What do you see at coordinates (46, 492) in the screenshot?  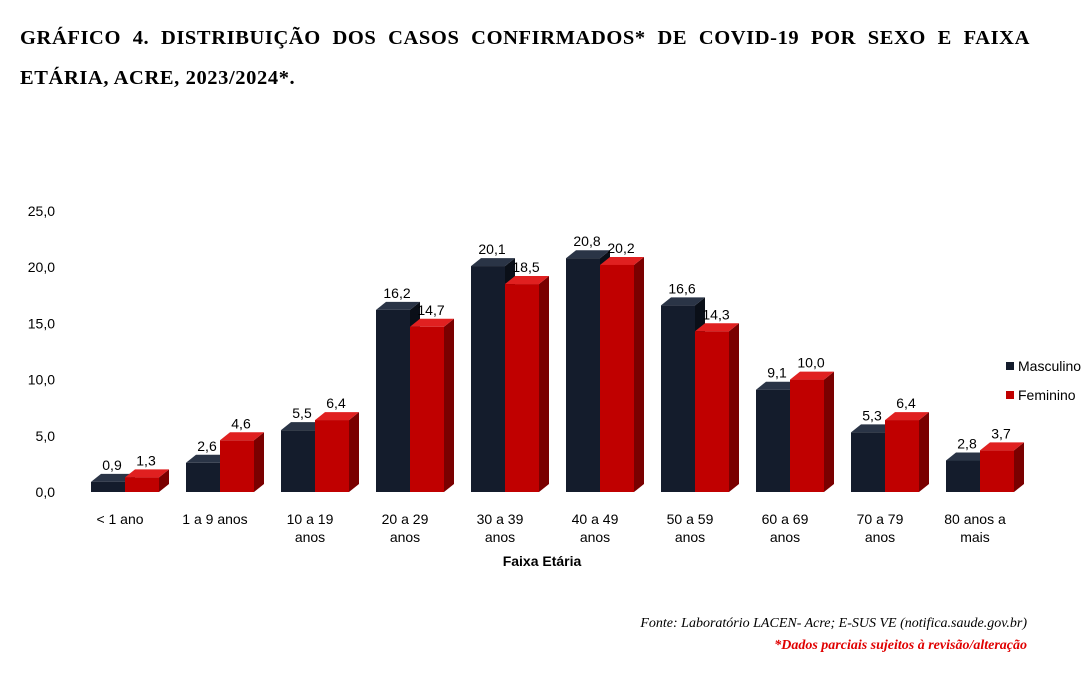 I see `y-tick-label: 0,0` at bounding box center [46, 492].